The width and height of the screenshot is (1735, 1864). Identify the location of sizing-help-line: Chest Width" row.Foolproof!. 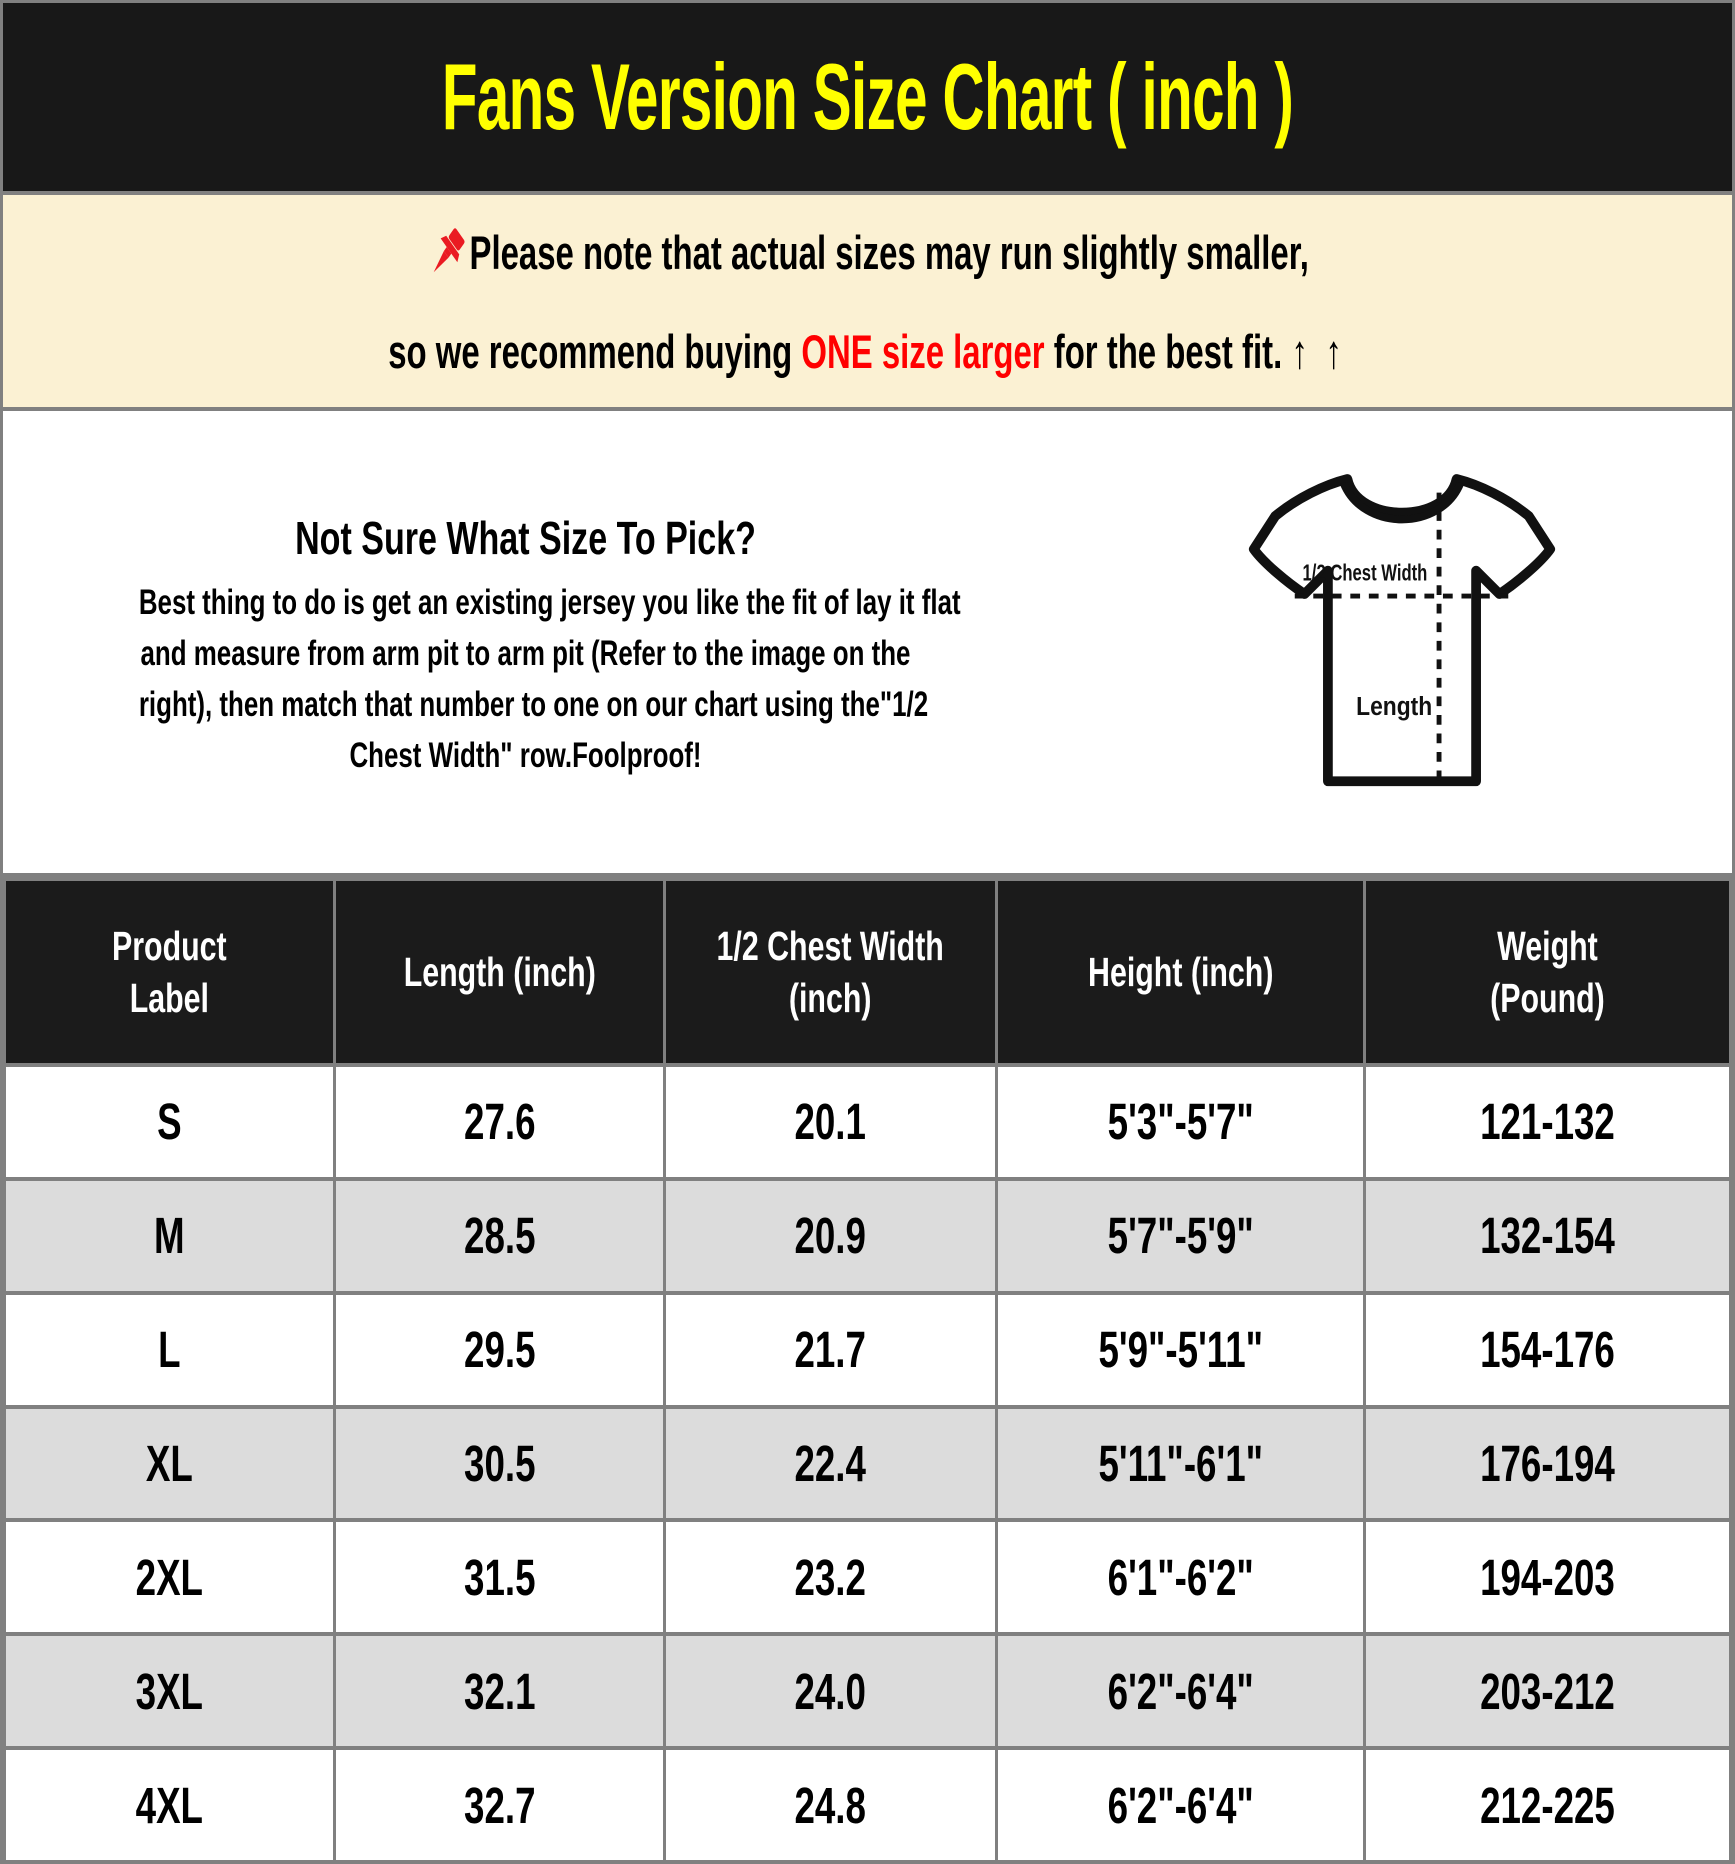
(525, 755).